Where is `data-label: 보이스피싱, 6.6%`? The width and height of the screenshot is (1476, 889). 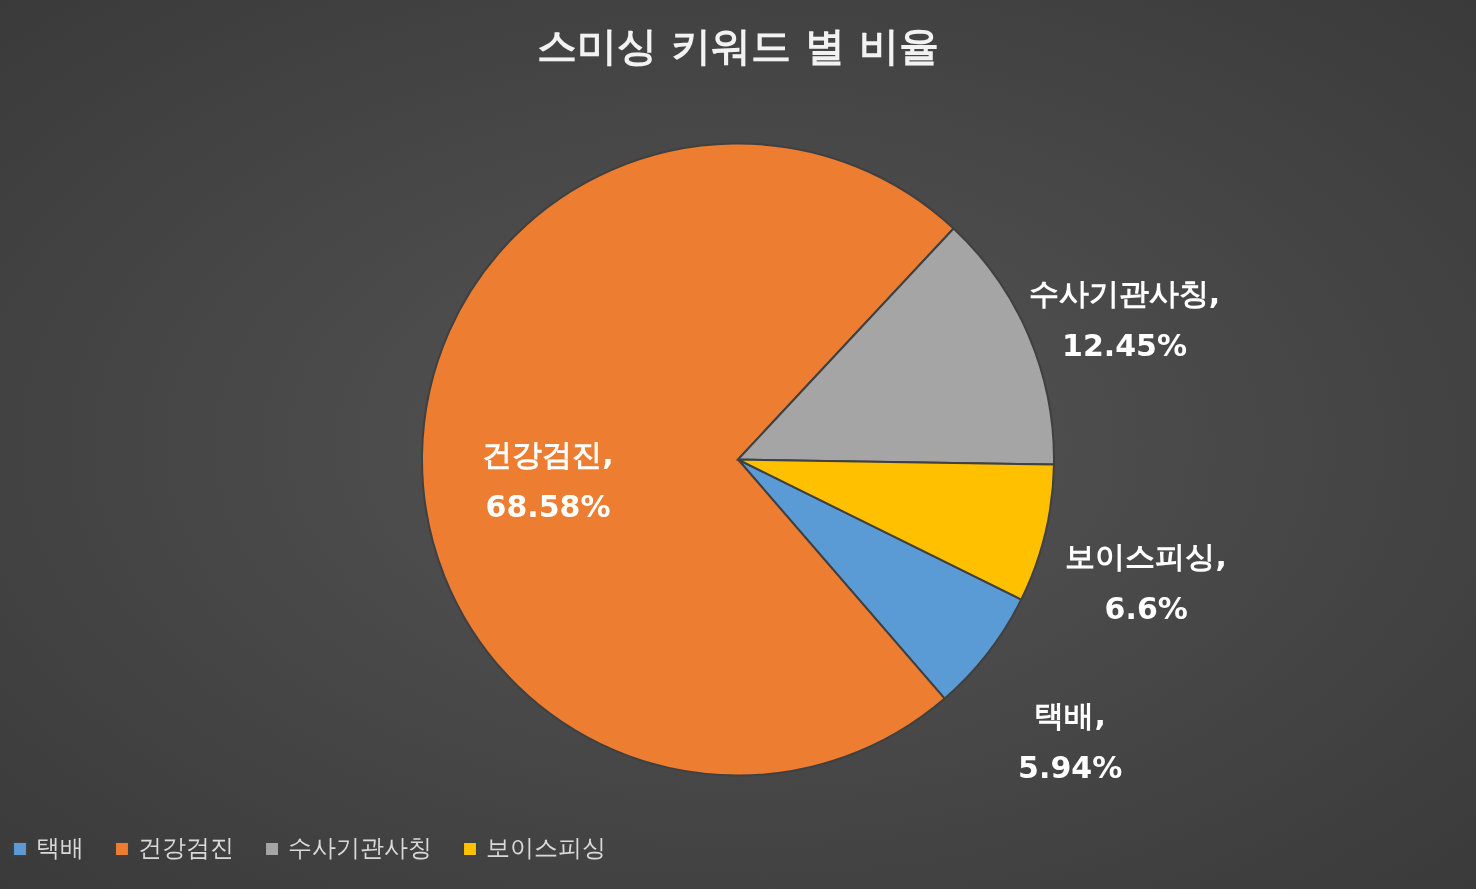
data-label: 보이스피싱, 6.6% is located at coordinates (1146, 583).